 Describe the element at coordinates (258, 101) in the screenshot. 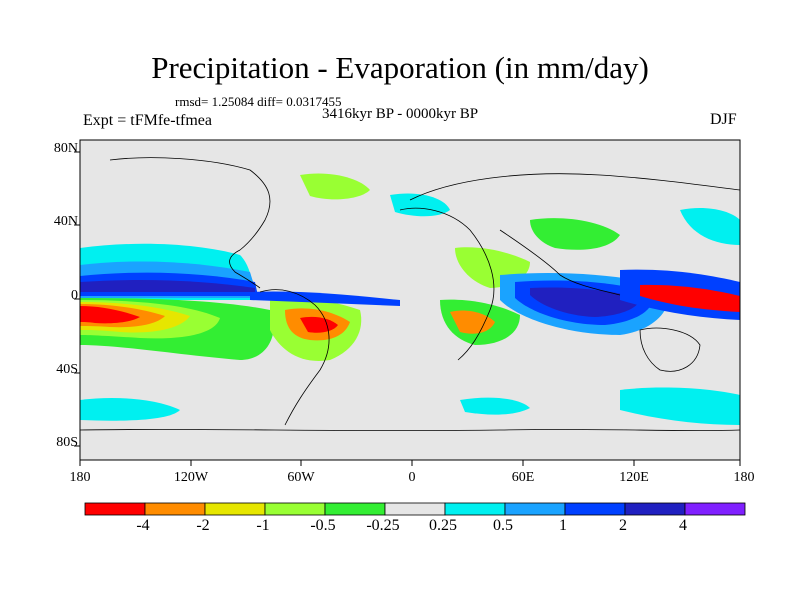

I see `stats-text: rmsd= 1.25084 diff= 0.0317455` at that location.